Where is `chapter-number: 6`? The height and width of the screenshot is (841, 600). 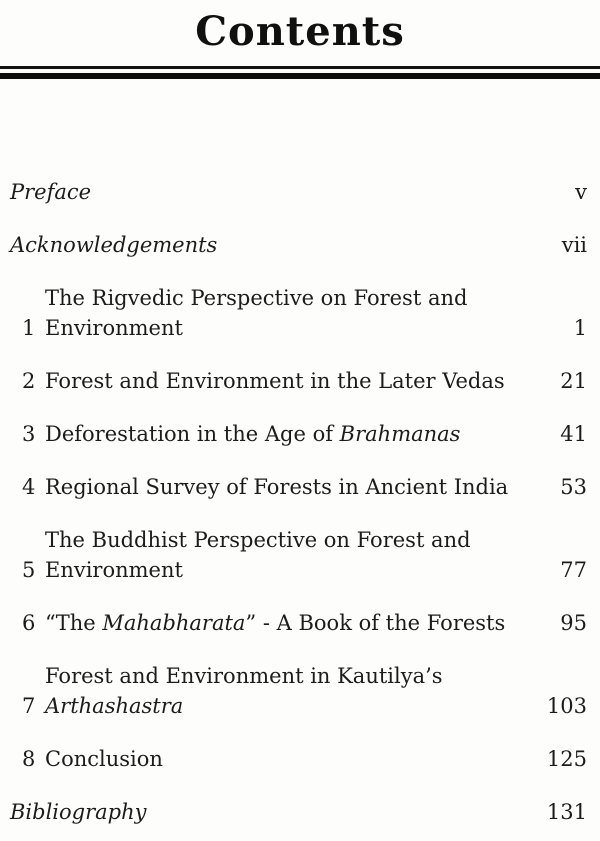 chapter-number: 6 is located at coordinates (29, 623).